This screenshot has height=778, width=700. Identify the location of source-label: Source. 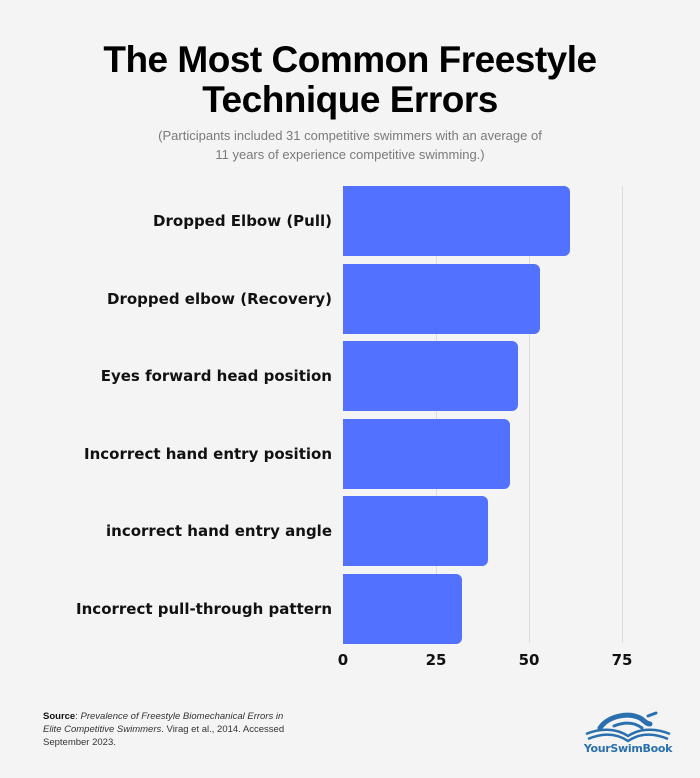
(59, 716).